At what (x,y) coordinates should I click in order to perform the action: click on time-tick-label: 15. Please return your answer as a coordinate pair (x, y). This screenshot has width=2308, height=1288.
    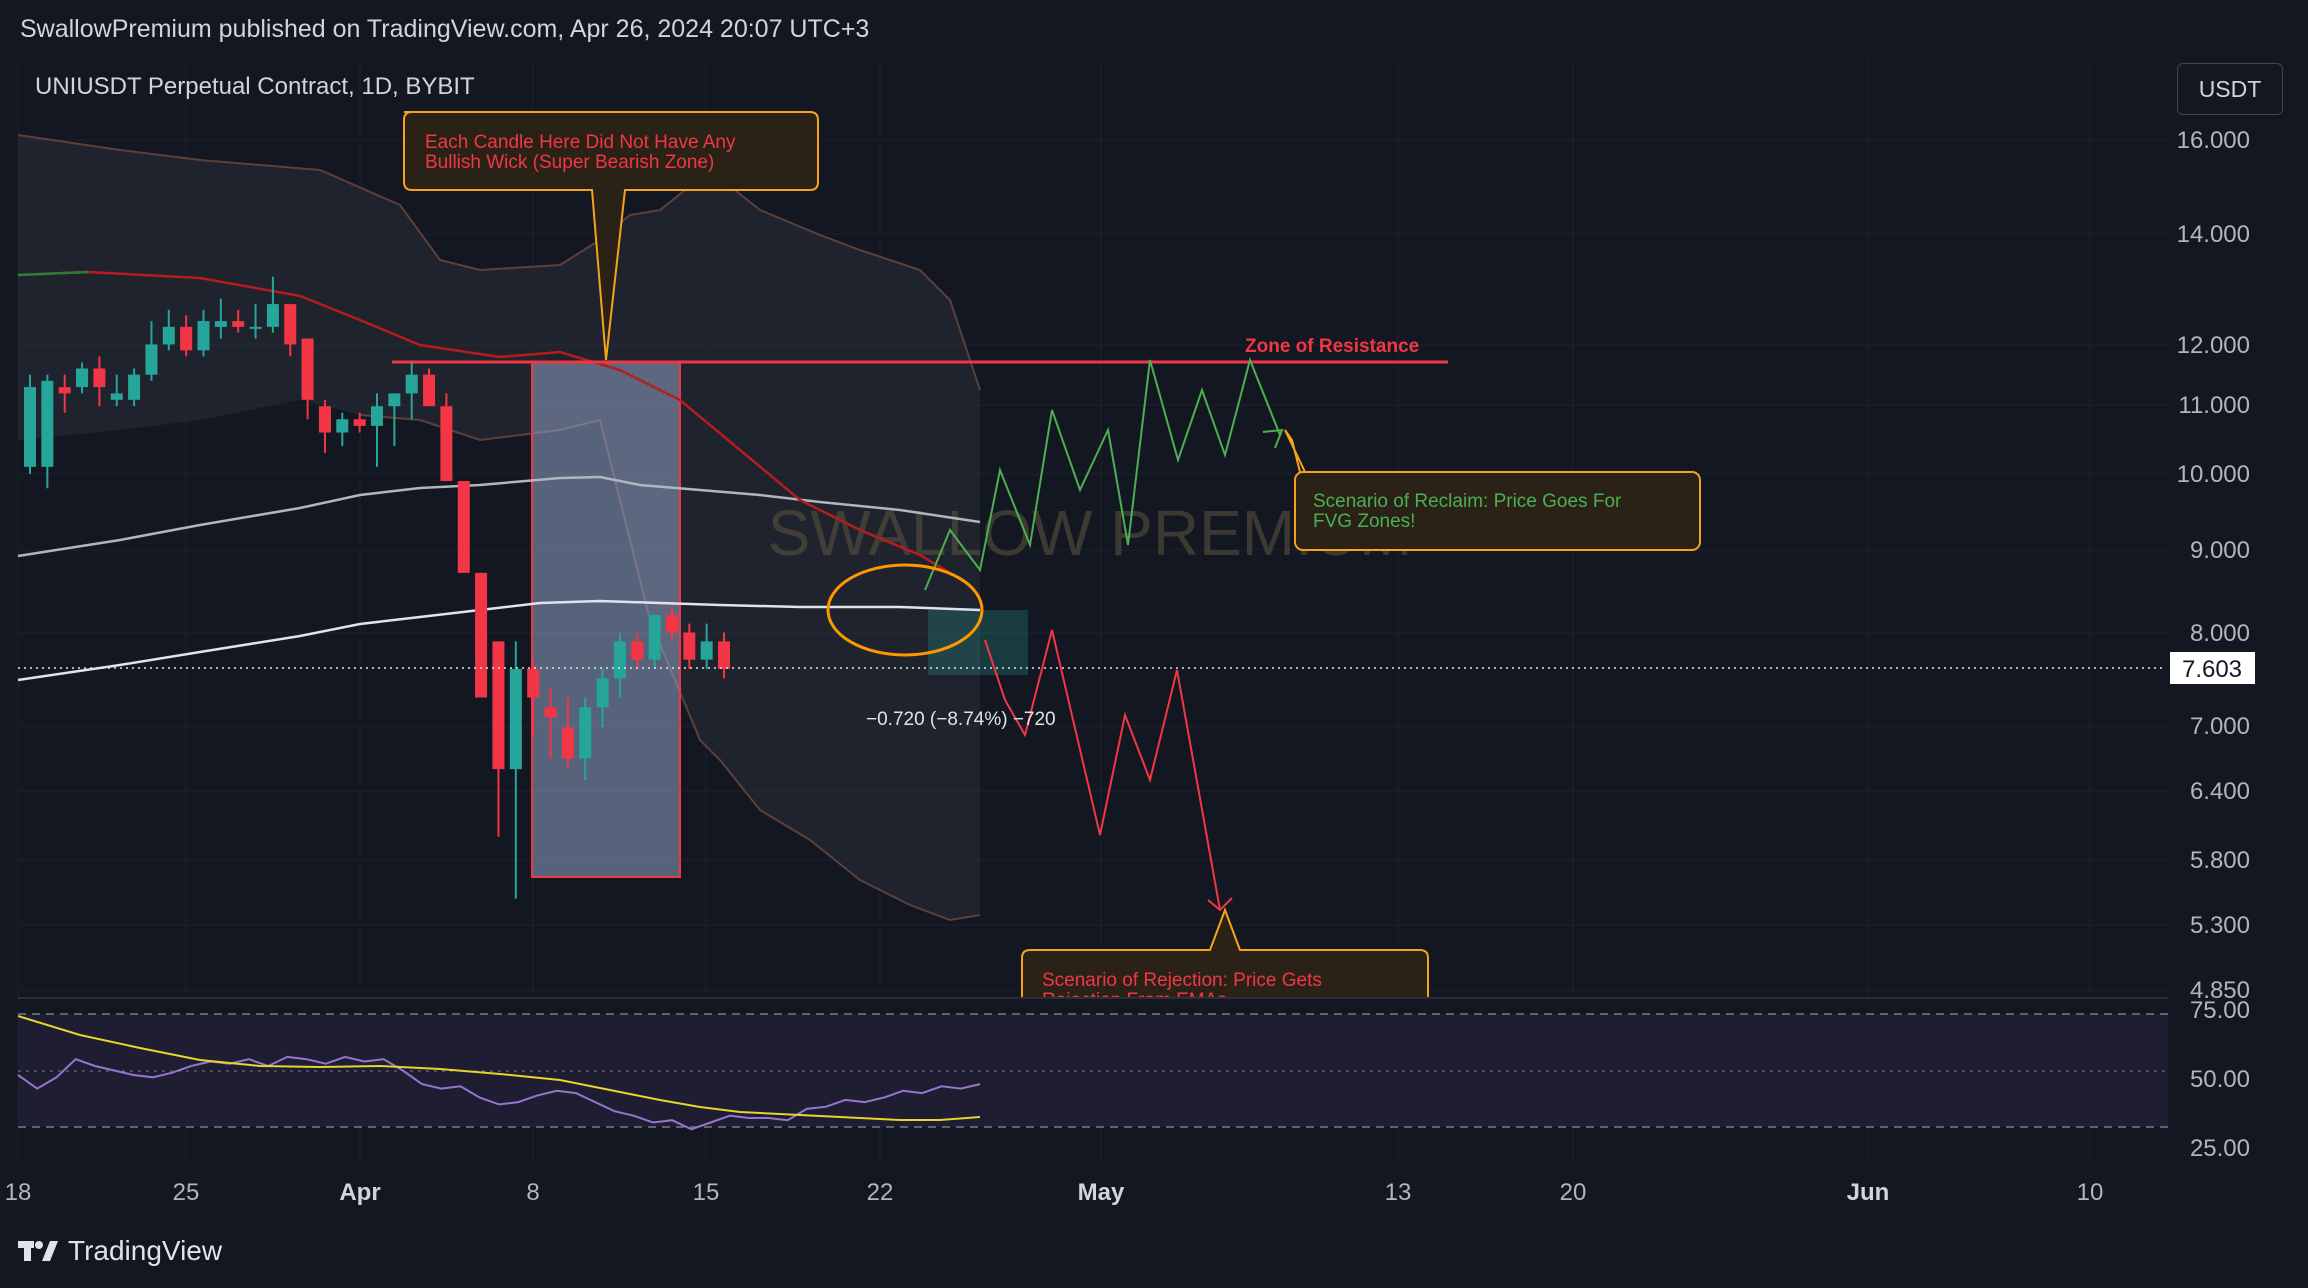
    Looking at the image, I should click on (706, 1192).